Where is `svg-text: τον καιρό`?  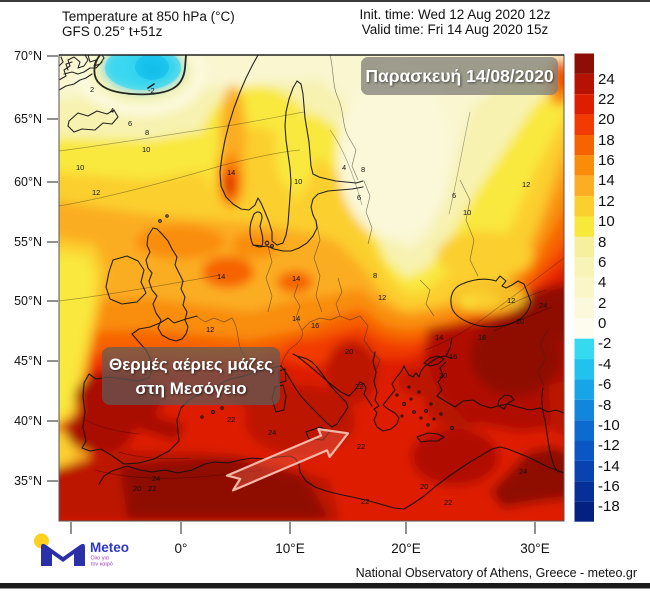 svg-text: τον καιρό is located at coordinates (102, 564).